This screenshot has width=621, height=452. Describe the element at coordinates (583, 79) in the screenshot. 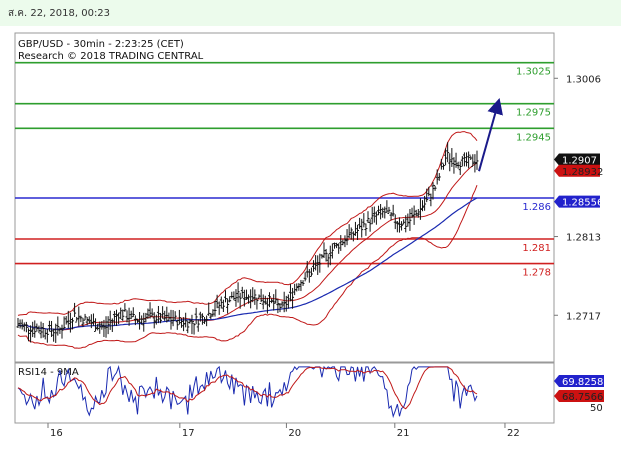

I see `y-tick-label: 1.3006` at that location.